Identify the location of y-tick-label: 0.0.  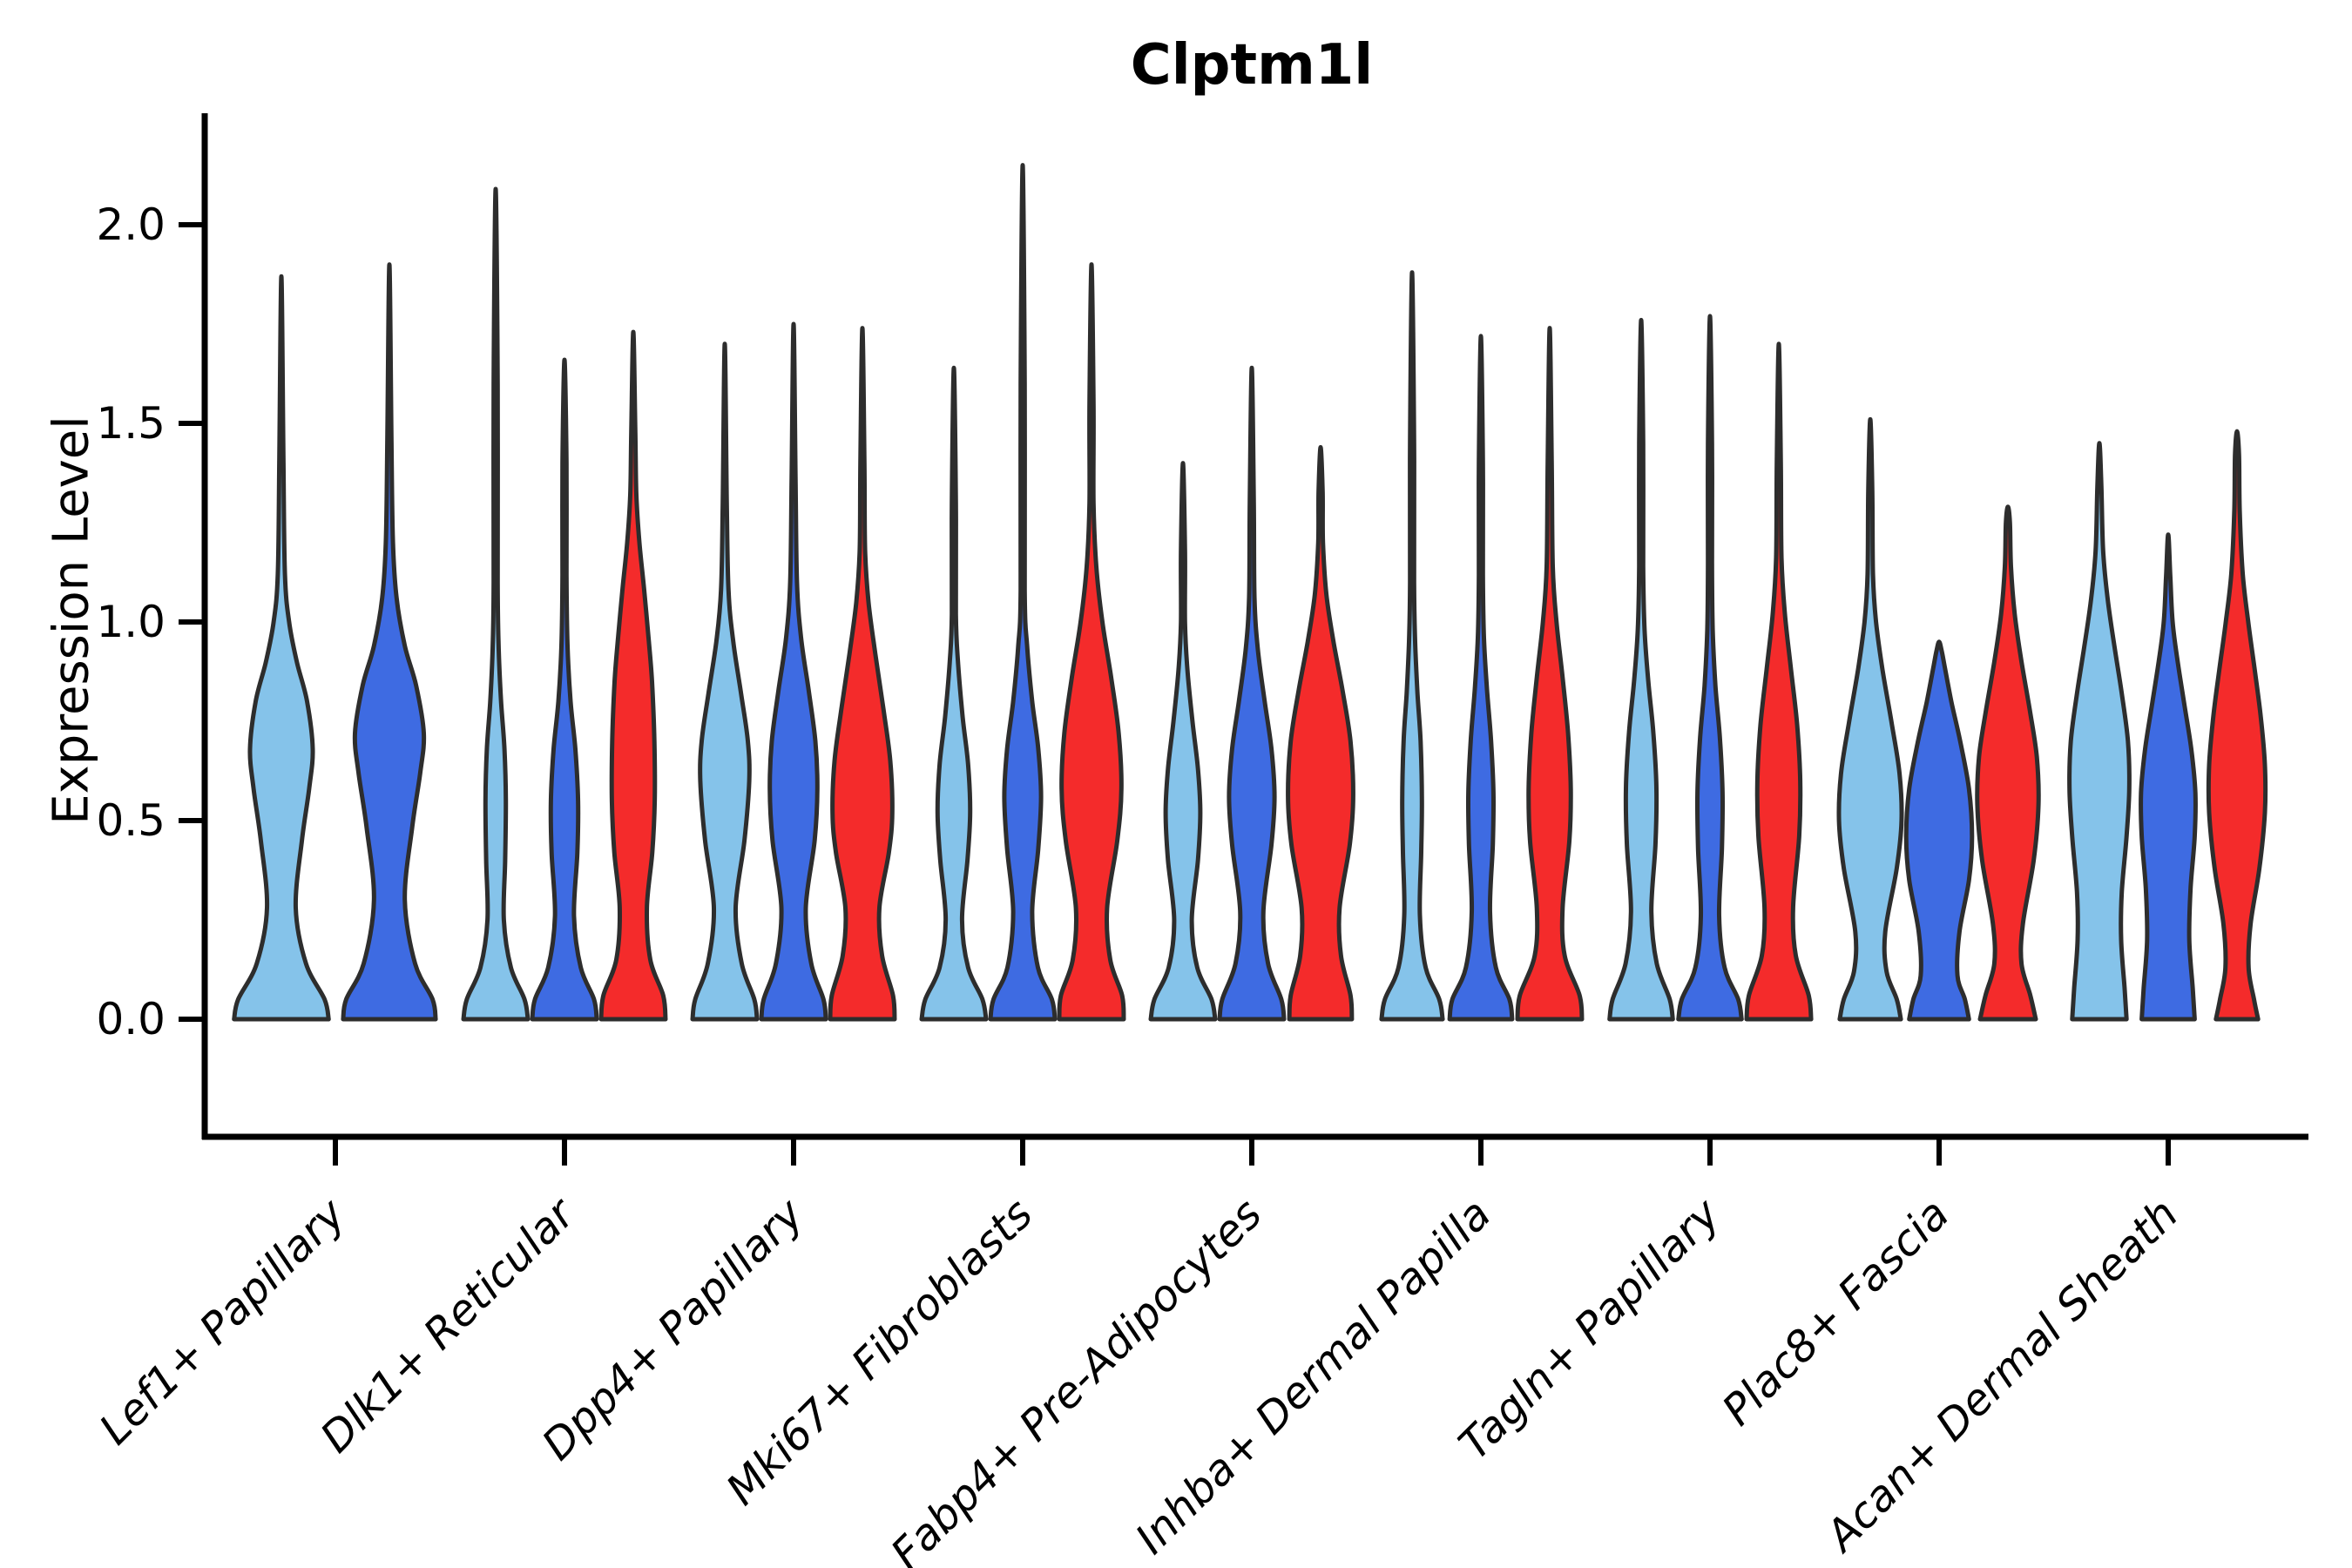
(131, 1019).